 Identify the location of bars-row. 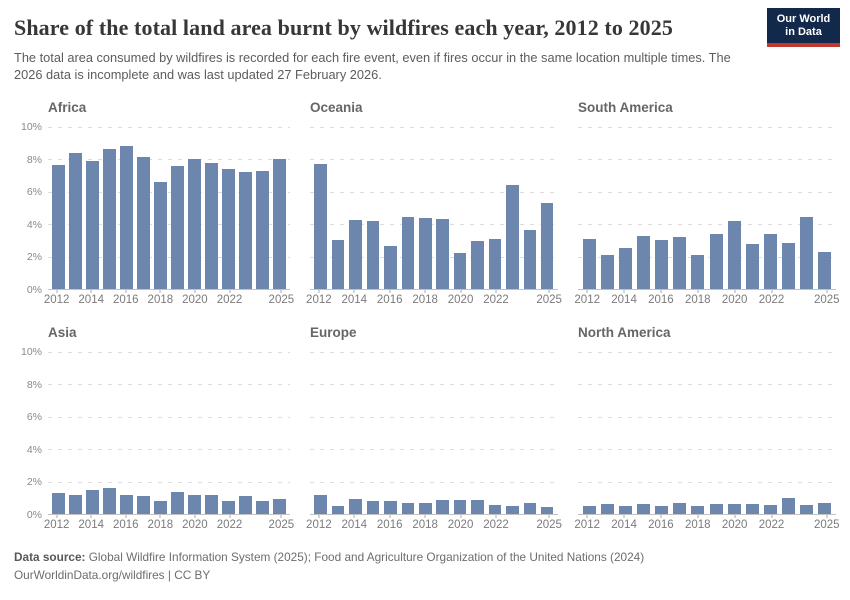
(434, 433).